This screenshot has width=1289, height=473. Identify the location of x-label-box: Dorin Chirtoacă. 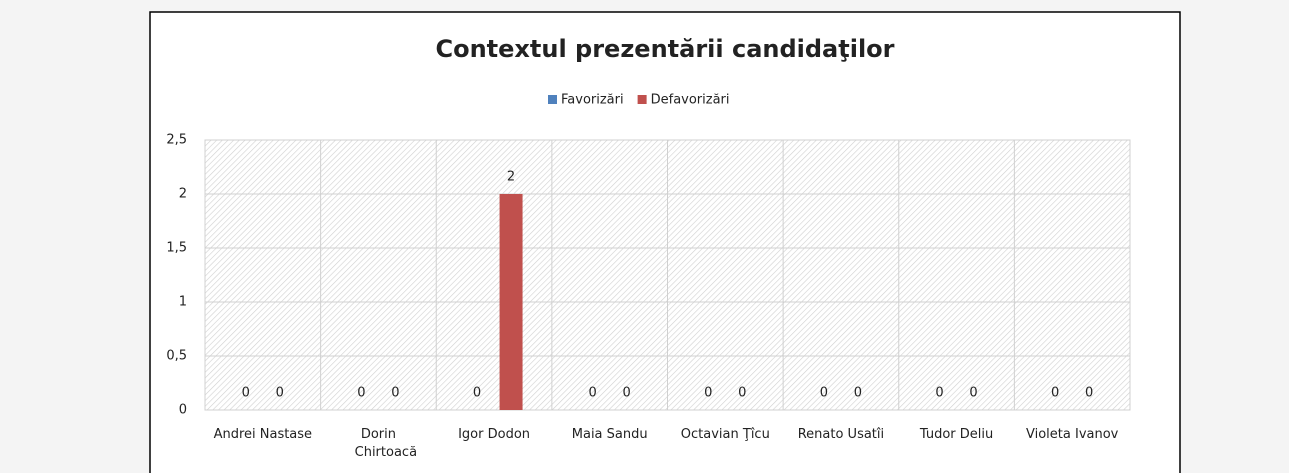
(386, 443).